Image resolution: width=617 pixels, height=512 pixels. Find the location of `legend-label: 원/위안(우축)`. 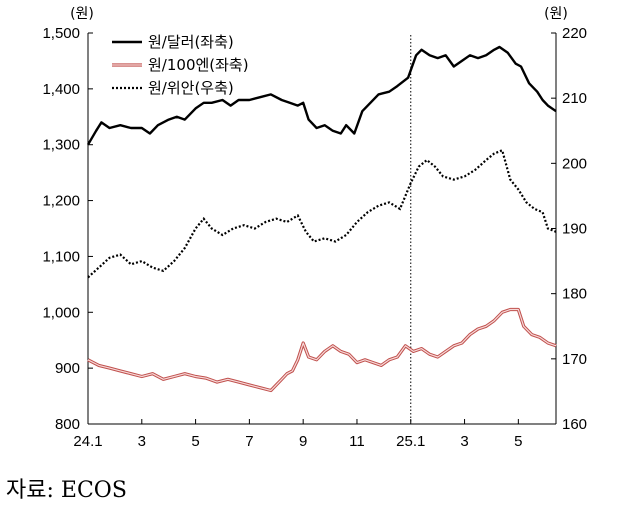

legend-label: 원/위안(우축) is located at coordinates (191, 88).